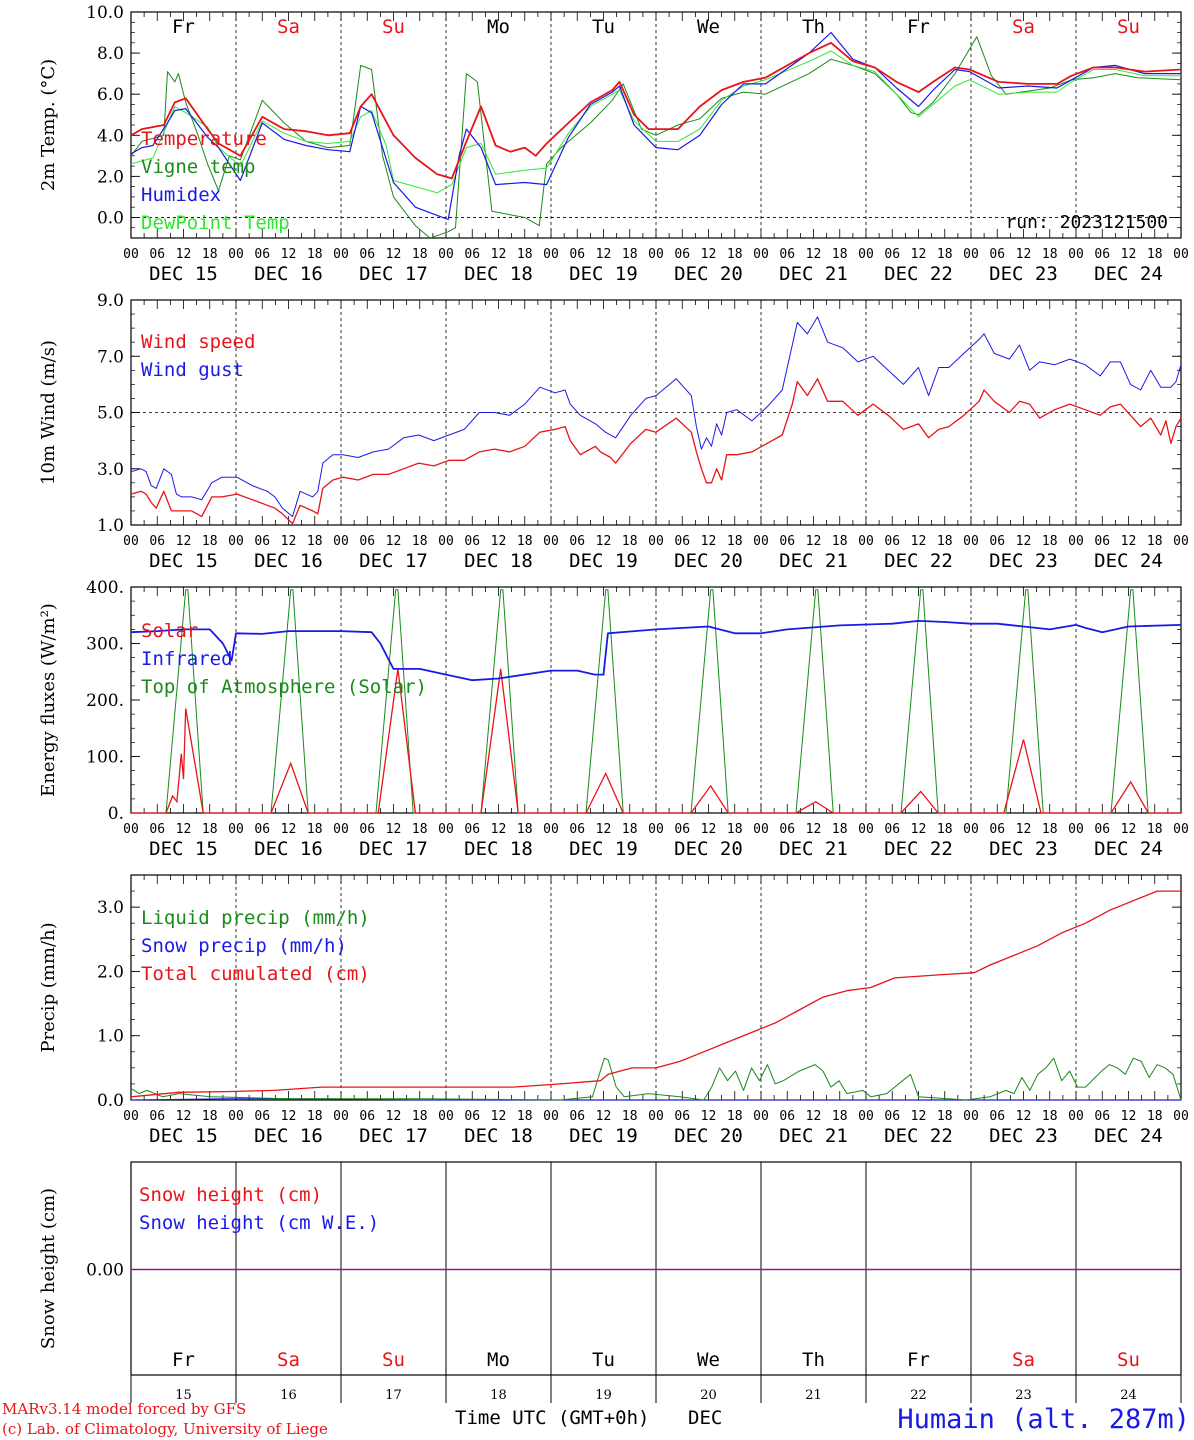 The image size is (1194, 1440). What do you see at coordinates (288, 274) in the screenshot?
I see `date-label: DEC 16` at bounding box center [288, 274].